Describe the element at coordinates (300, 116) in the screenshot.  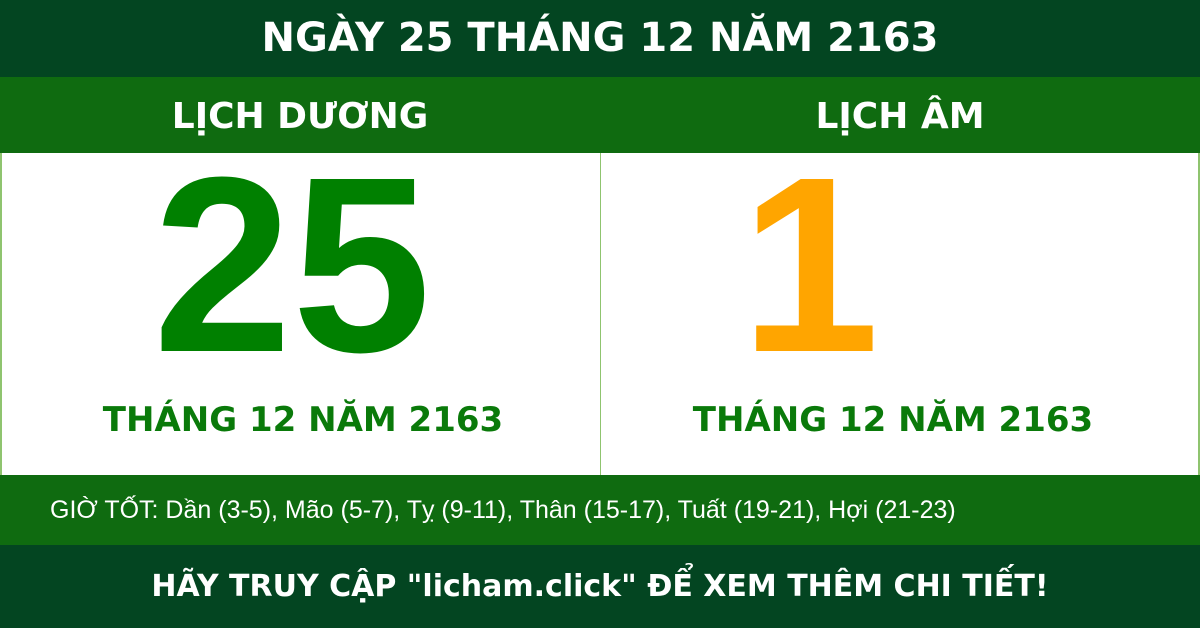
I see `solar-heading: LỊCH DƯƠNG` at that location.